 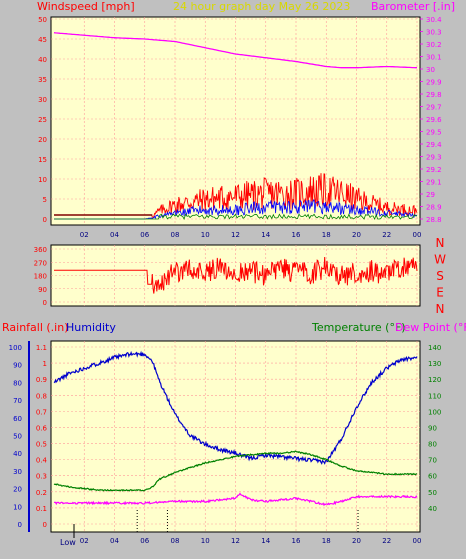 What do you see at coordinates (432, 428) in the screenshot?
I see `temperature-tick-label: 90` at bounding box center [432, 428].